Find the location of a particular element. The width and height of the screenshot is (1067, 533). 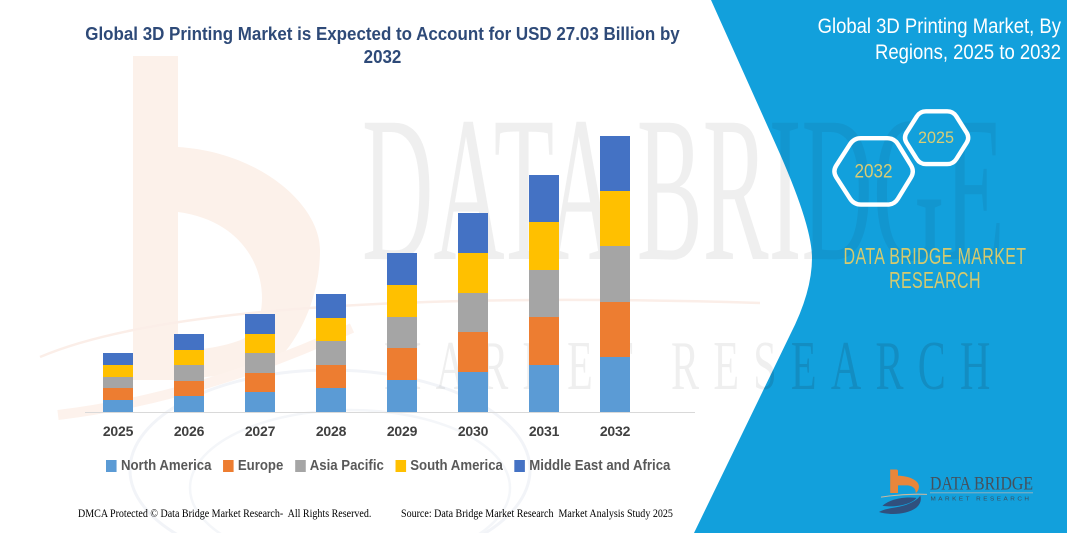

svg-text: 2032 is located at coordinates (874, 172).